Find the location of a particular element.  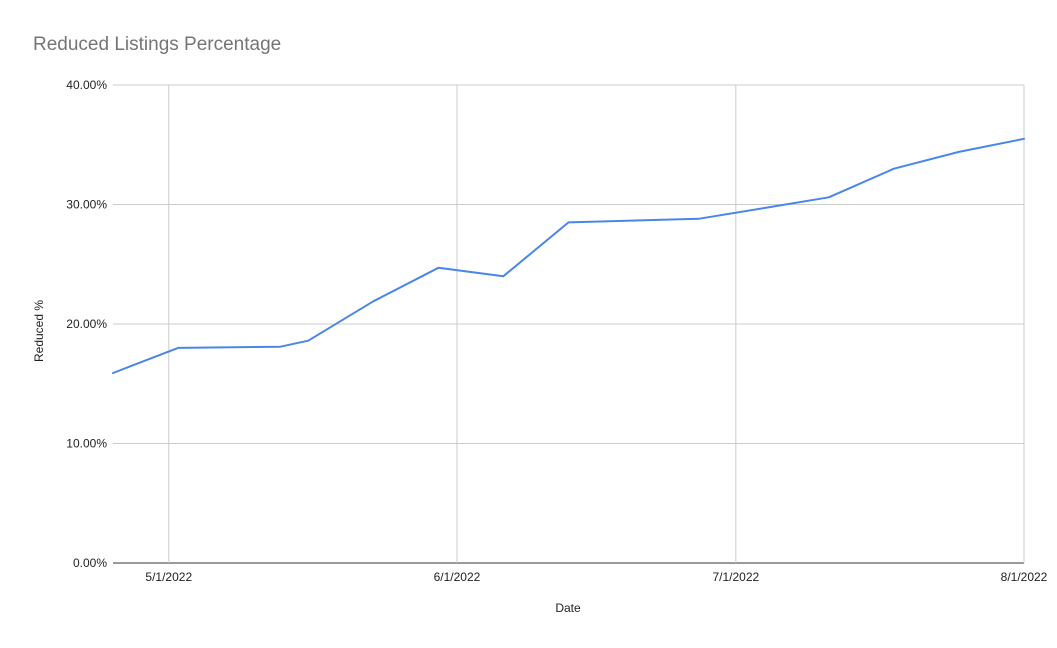

x-tick-label: 8/1/2022 is located at coordinates (1024, 577).